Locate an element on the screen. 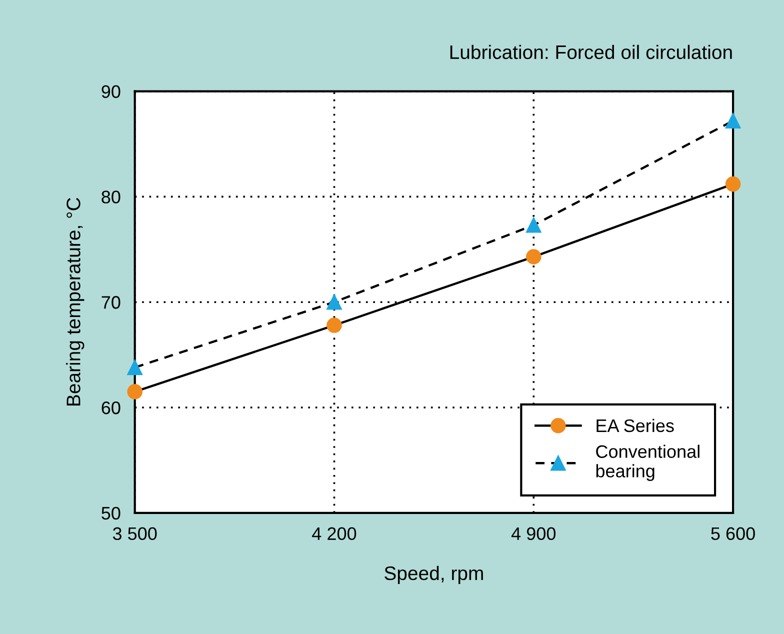 Image resolution: width=784 pixels, height=634 pixels. x-tick-label: 5 600 is located at coordinates (733, 533).